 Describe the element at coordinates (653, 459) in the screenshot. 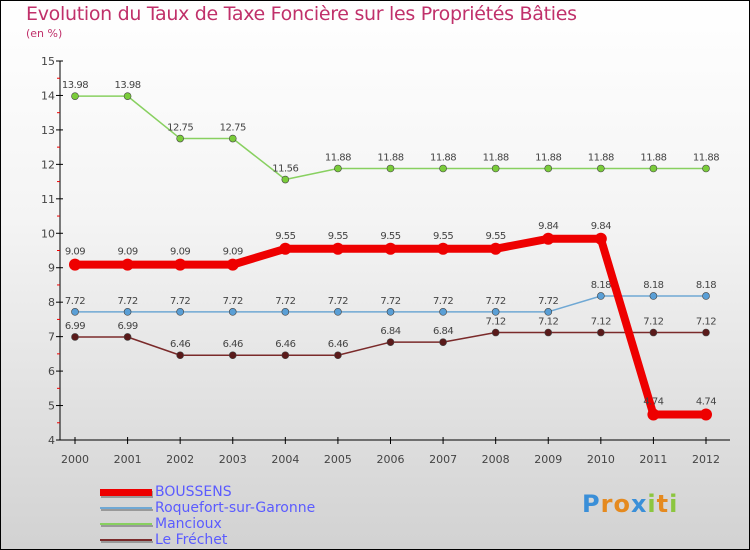

I see `x-tick-label: 2011` at that location.